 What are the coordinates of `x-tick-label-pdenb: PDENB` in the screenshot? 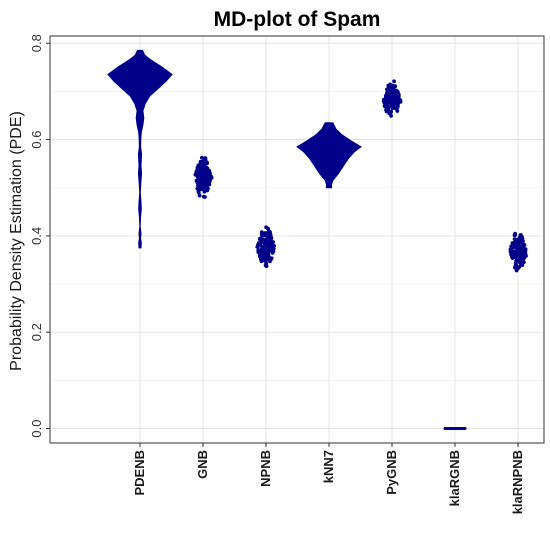 It's located at (139, 473).